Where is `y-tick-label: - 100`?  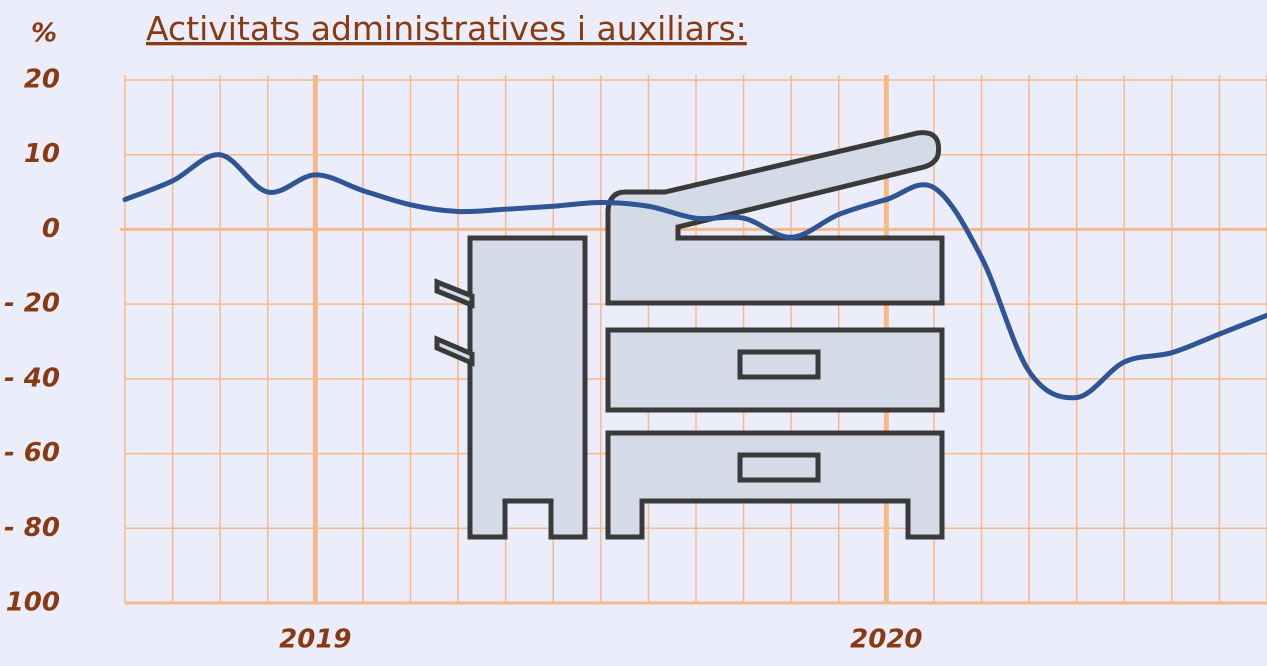 y-tick-label: - 100 is located at coordinates (30, 603).